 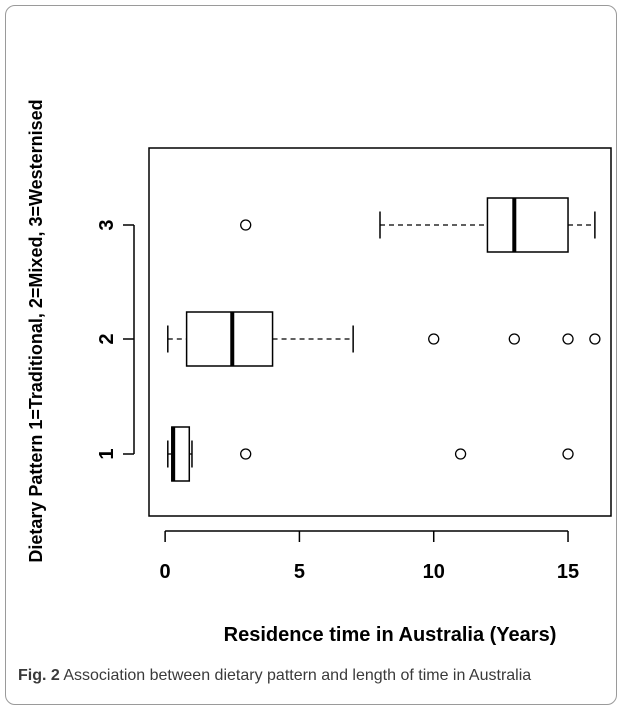 I want to click on x-axis: 0 5 10 15, so click(x=369, y=556).